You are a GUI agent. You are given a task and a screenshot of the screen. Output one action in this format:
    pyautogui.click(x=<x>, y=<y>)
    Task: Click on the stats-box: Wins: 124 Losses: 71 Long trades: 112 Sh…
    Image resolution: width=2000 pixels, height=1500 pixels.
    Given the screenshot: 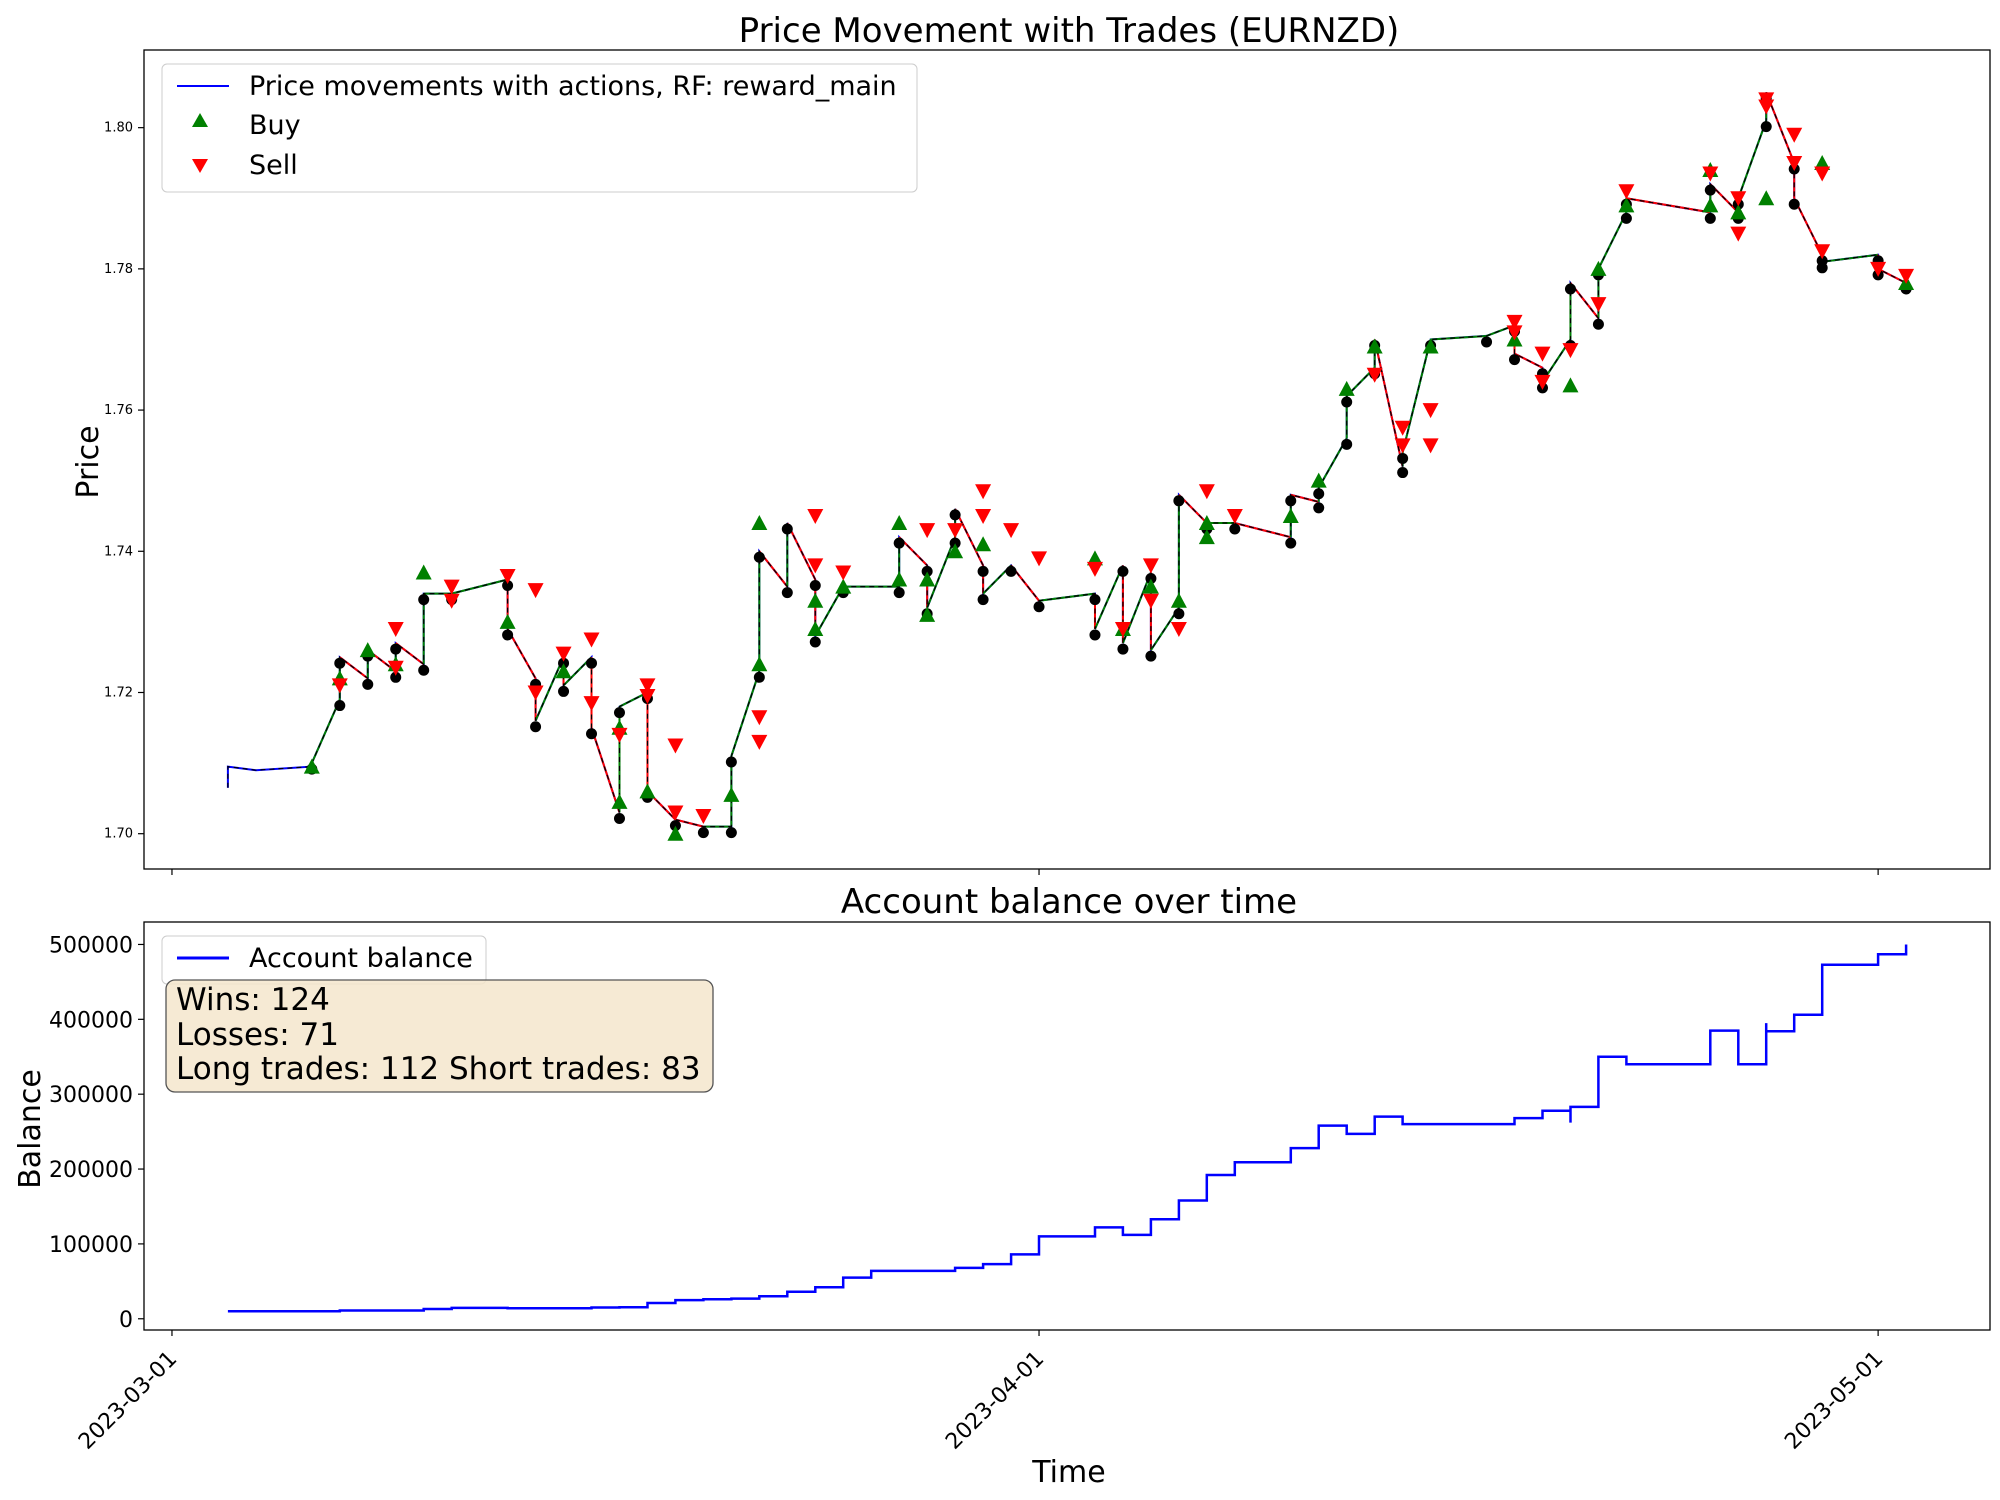 What is the action you would take?
    pyautogui.click(x=439, y=1036)
    